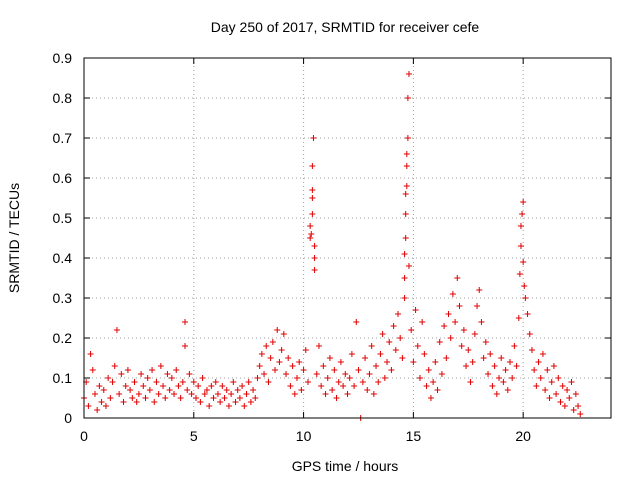 This screenshot has height=480, width=640. I want to click on y-tick-label: 0.9, so click(63, 58).